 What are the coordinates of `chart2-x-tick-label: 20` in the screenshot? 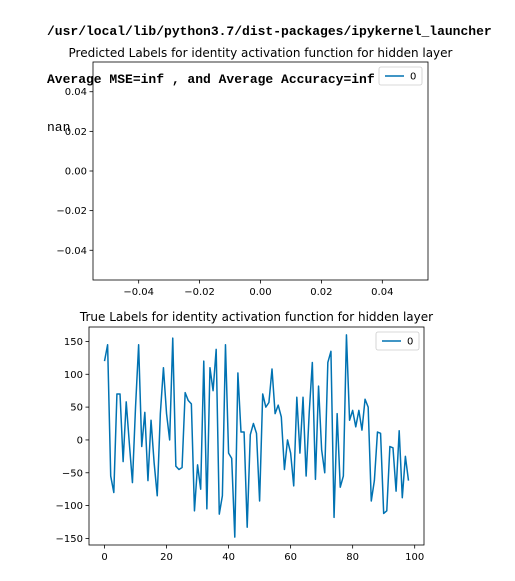 It's located at (166, 557).